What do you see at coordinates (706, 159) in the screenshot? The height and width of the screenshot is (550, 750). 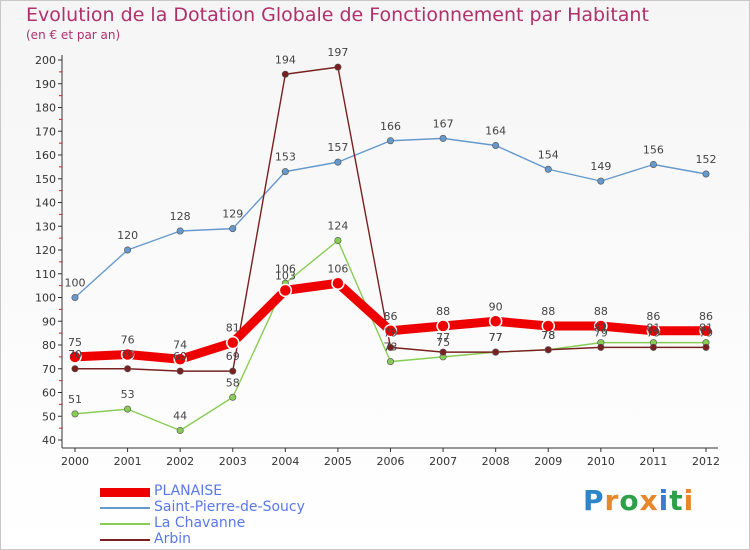 I see `data-label: 152` at bounding box center [706, 159].